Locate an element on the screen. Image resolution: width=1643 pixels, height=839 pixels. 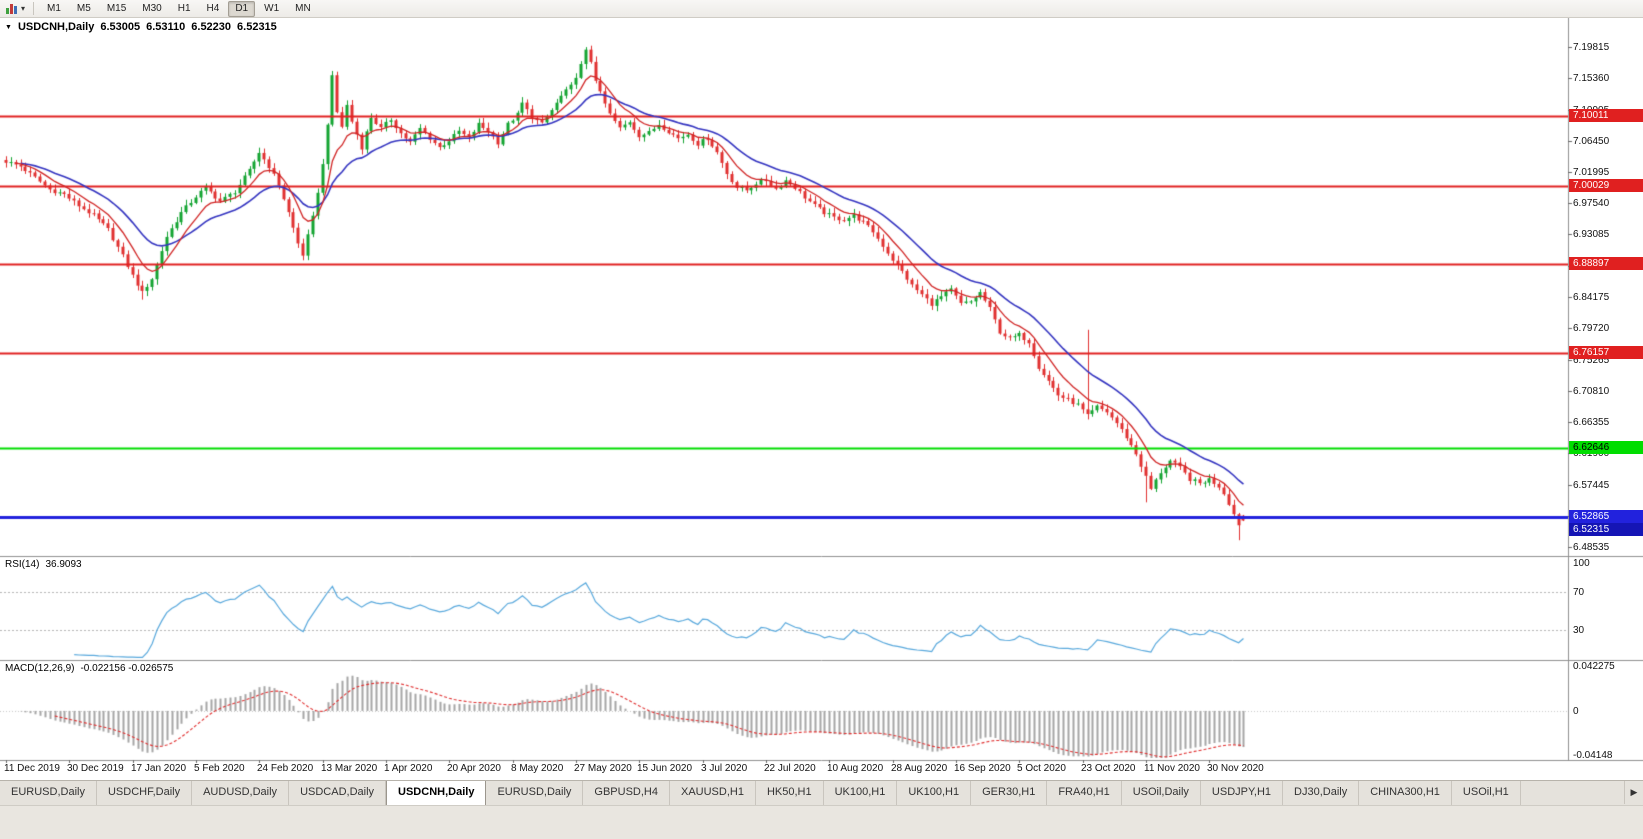
timeframe-toolbar: ▾ M1 M5 M15 M30 H1 H4 D1 W1 MN is located at coordinates (821, 9).